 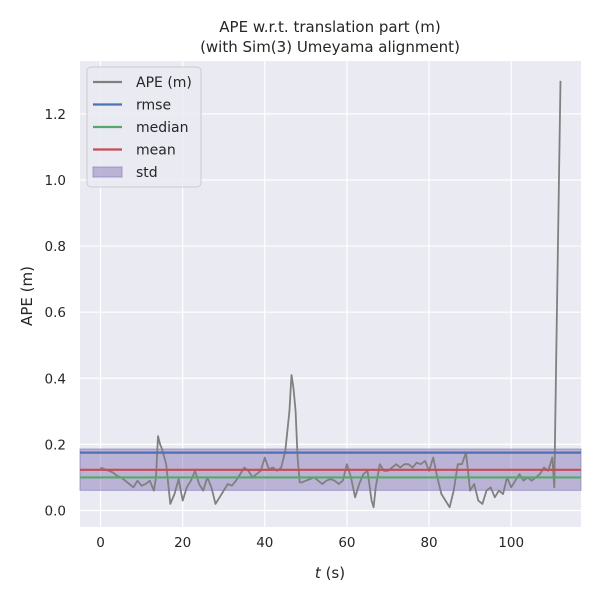 I want to click on x-tick-labels: 0 20 40 60 80 100, so click(x=310, y=543).